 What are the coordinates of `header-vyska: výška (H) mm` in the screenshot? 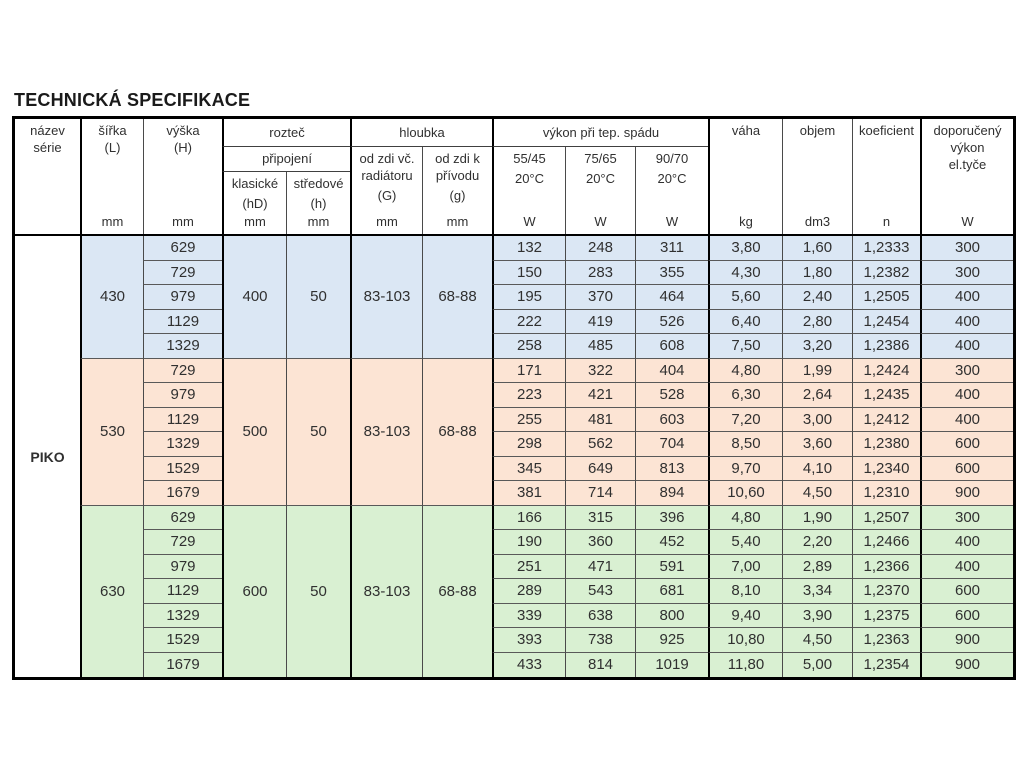 It's located at (182, 176).